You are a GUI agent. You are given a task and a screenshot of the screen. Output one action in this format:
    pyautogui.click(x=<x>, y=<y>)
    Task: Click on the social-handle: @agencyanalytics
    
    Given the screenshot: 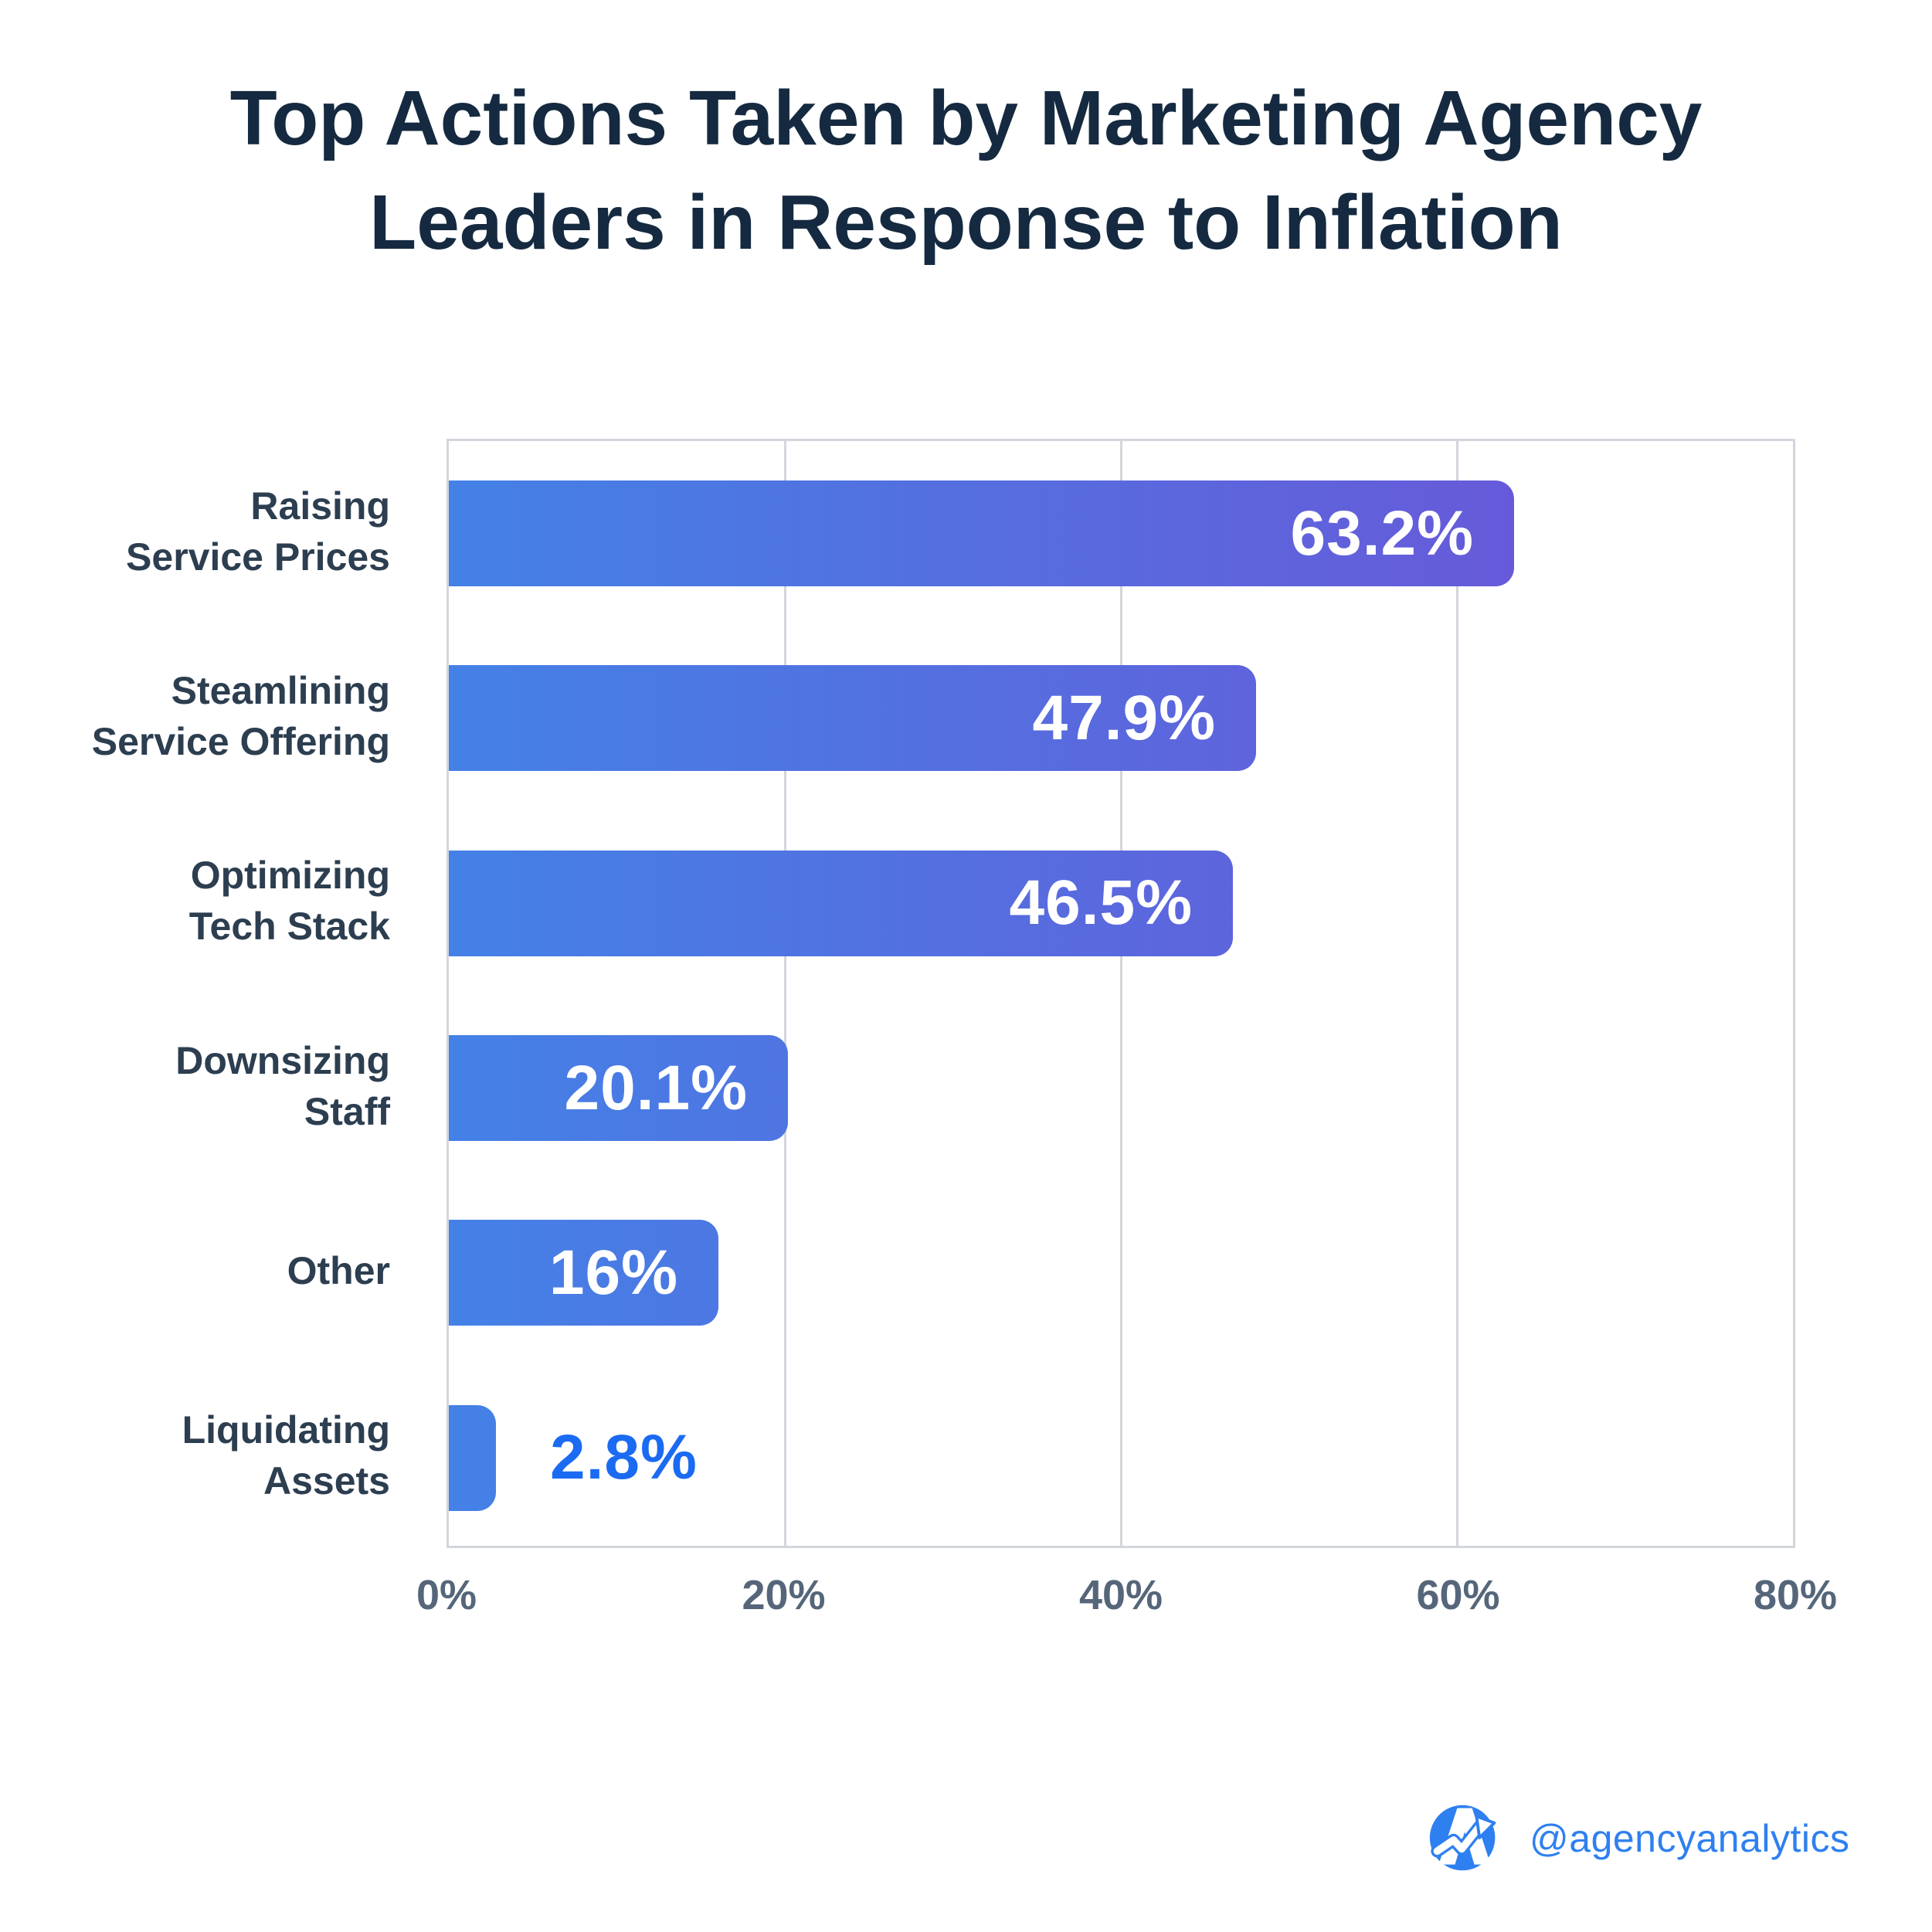 What is the action you would take?
    pyautogui.click(x=1690, y=1838)
    